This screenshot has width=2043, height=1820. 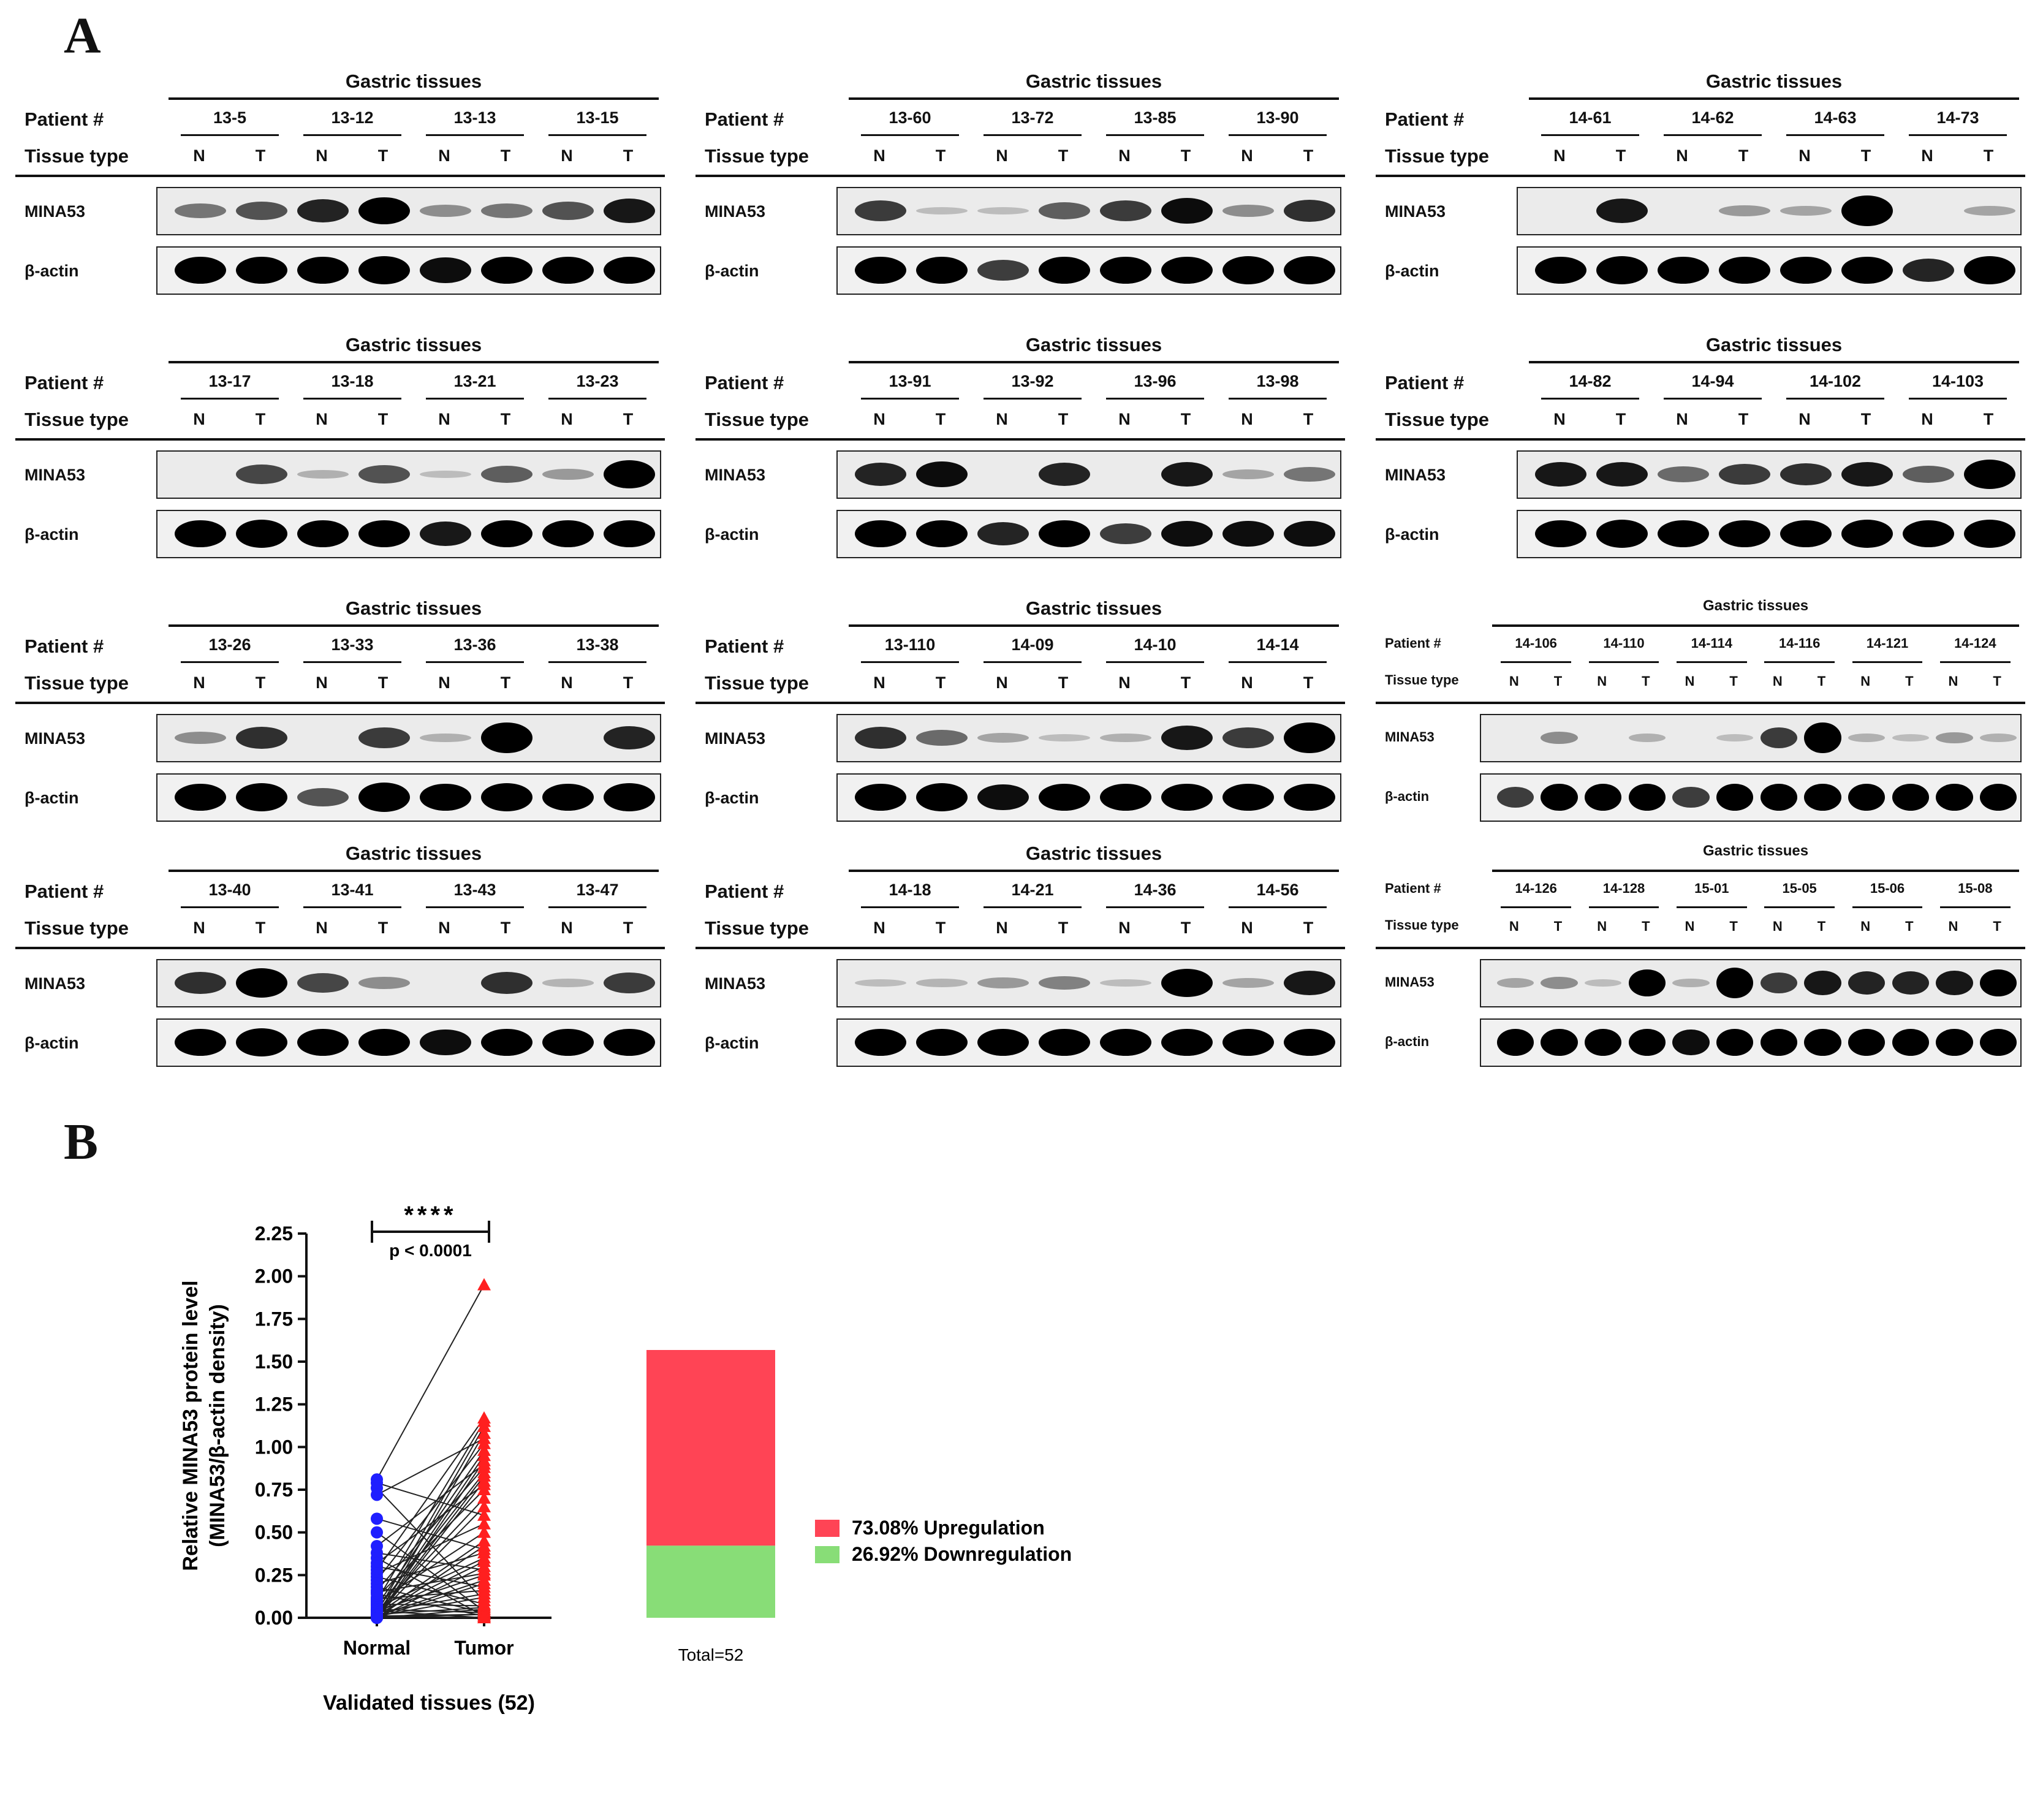 I want to click on x-tick-label: Tumor, so click(x=484, y=1648).